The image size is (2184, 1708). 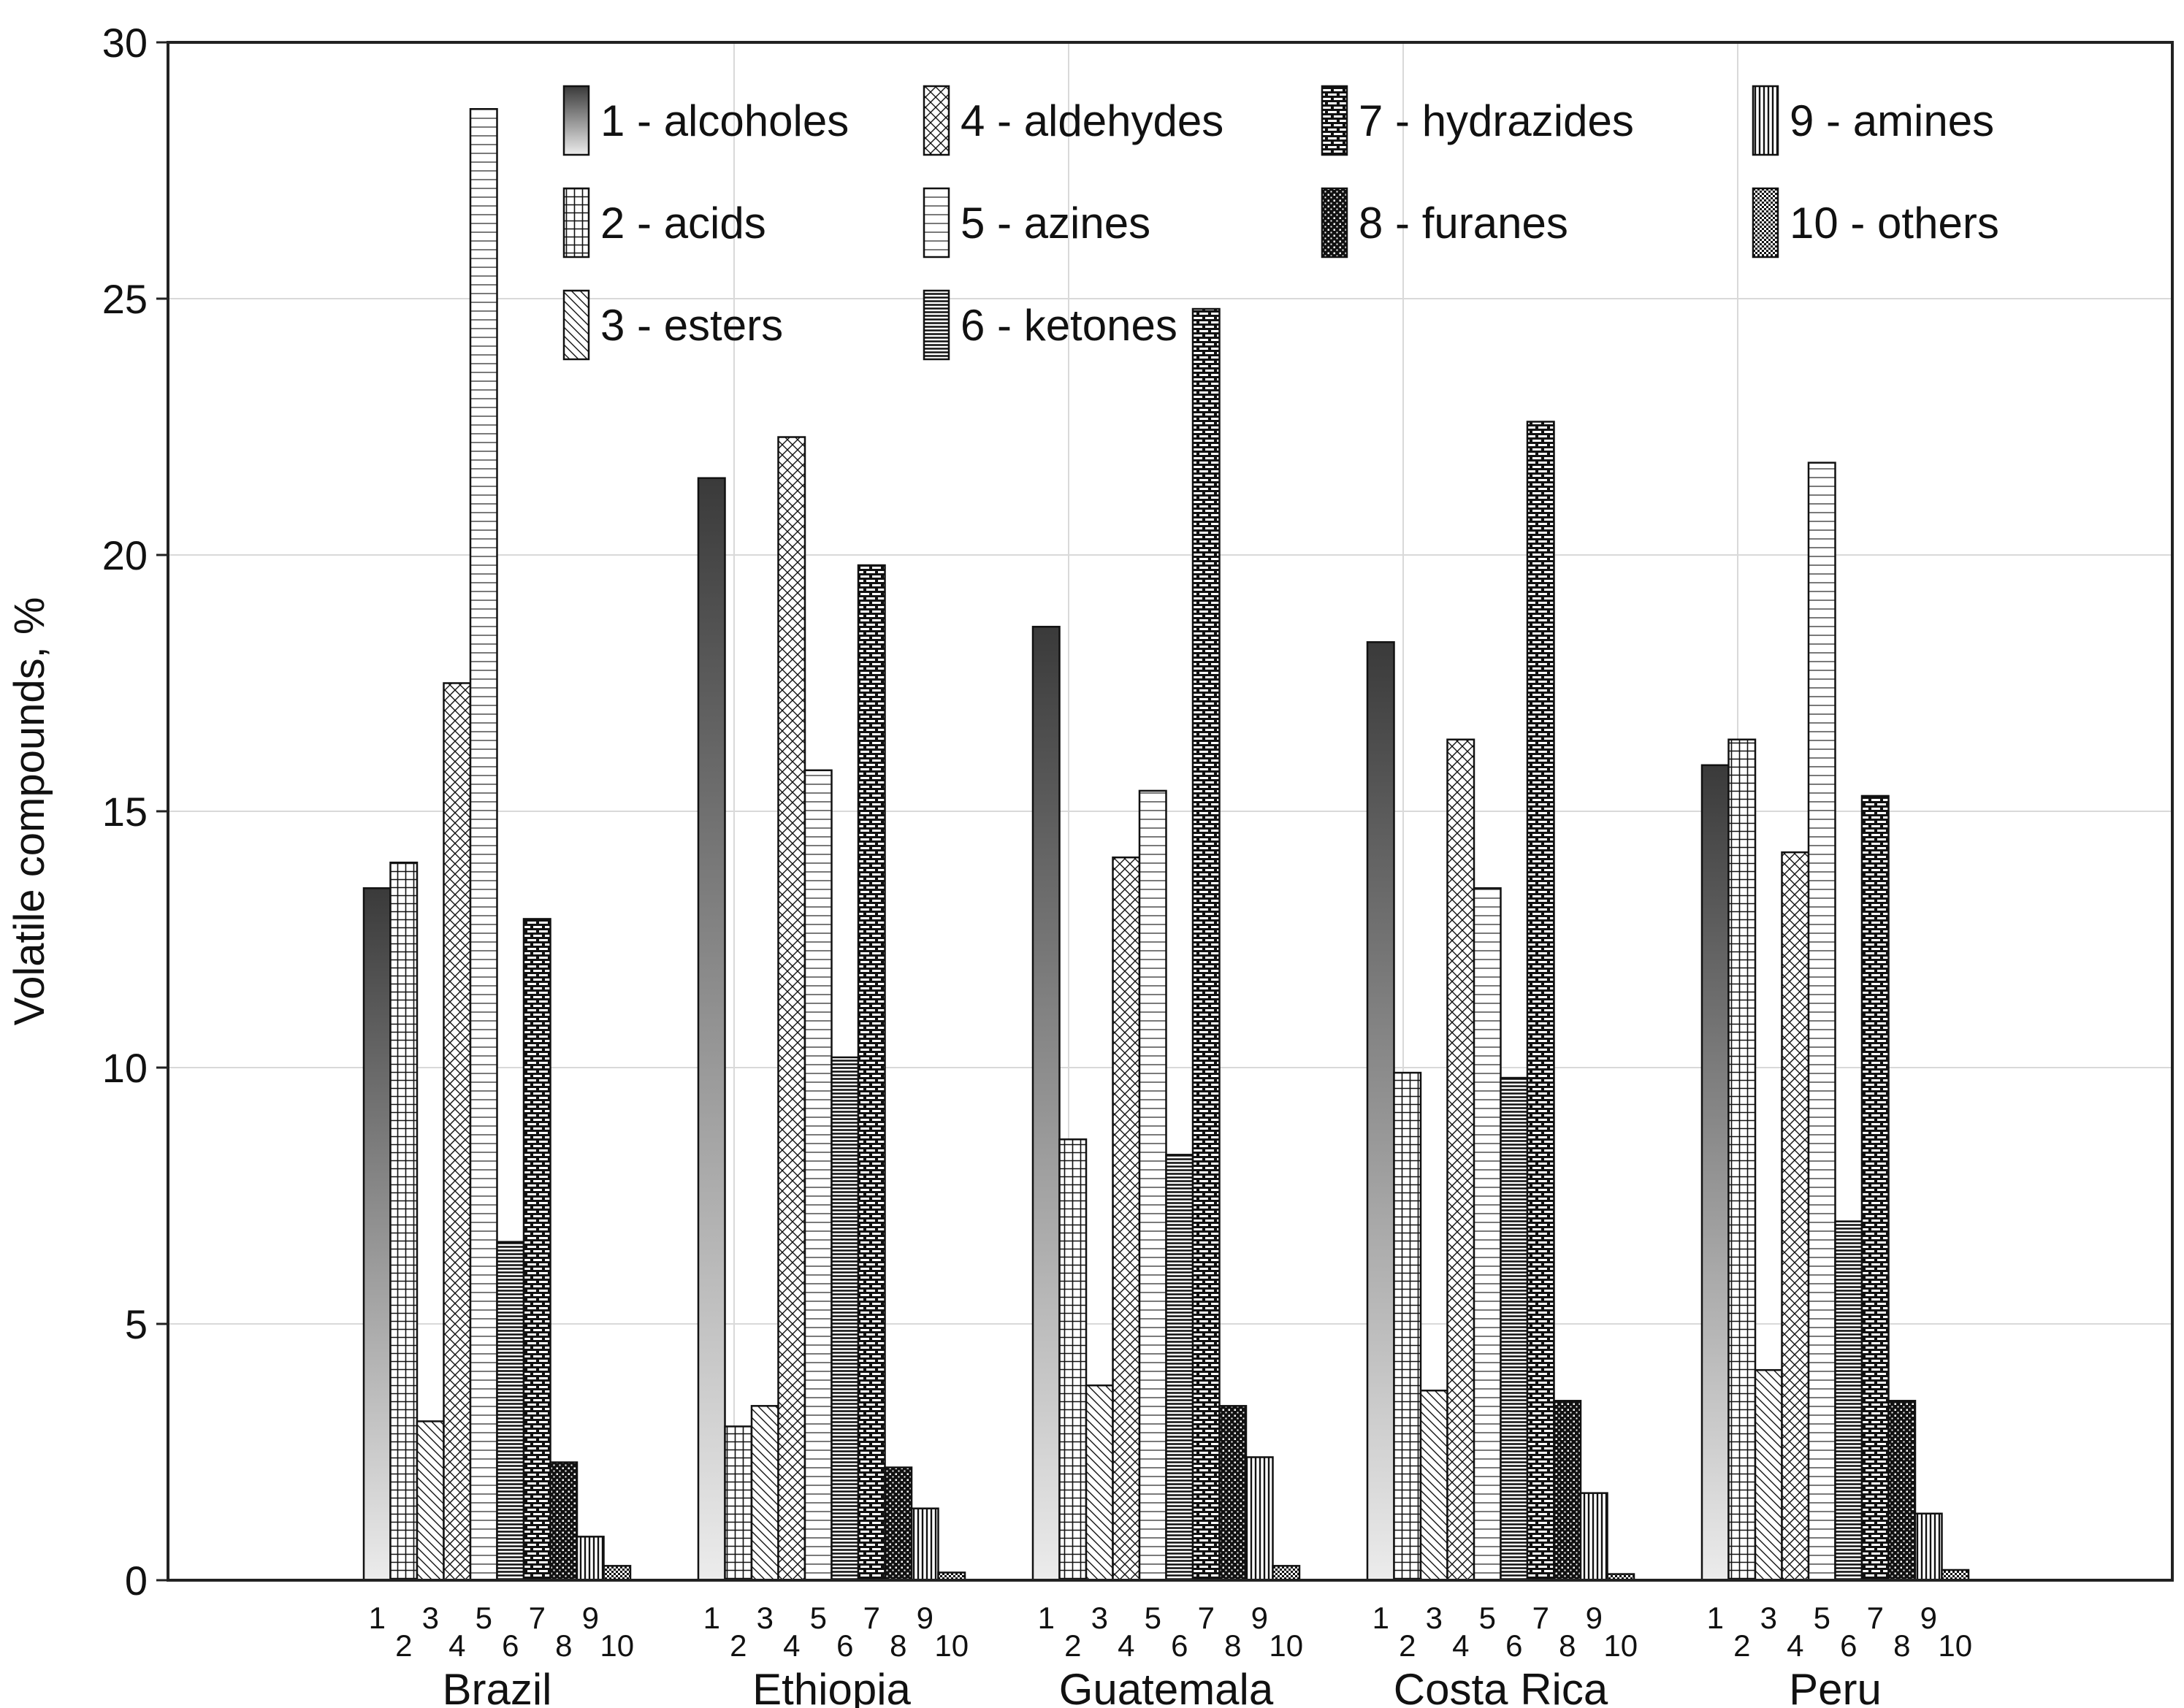 I want to click on legend-label: 3 - esters, so click(x=691, y=325).